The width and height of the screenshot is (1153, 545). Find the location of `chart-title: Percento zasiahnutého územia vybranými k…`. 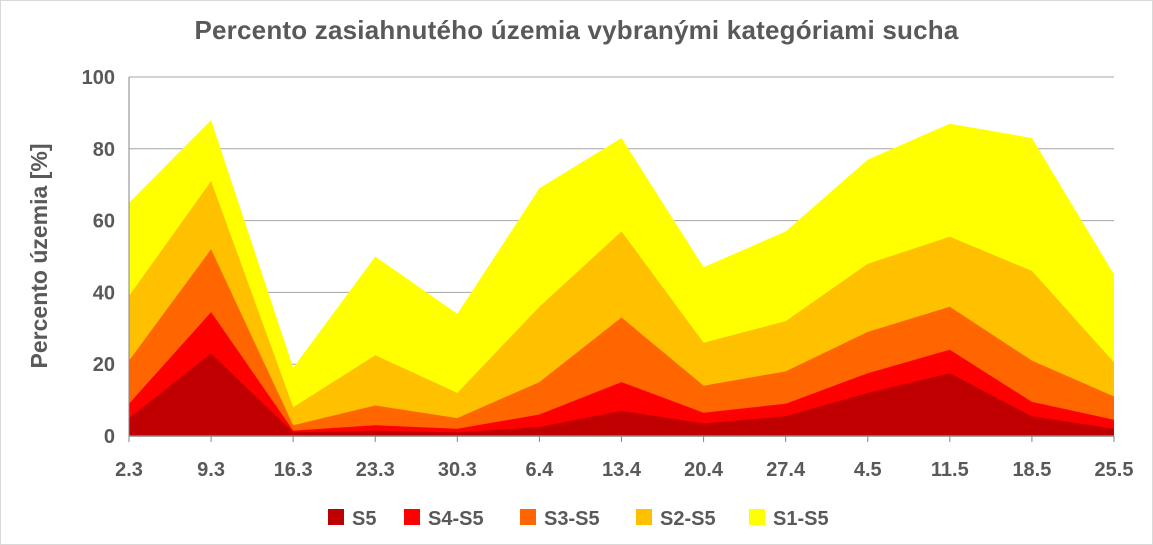

chart-title: Percento zasiahnutého územia vybranými k… is located at coordinates (576, 30).